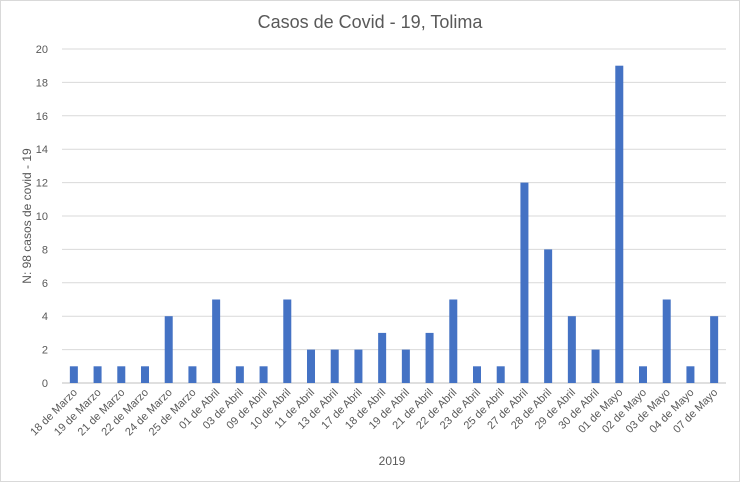 Image resolution: width=740 pixels, height=482 pixels. I want to click on y-tick-label: 6, so click(45, 284).